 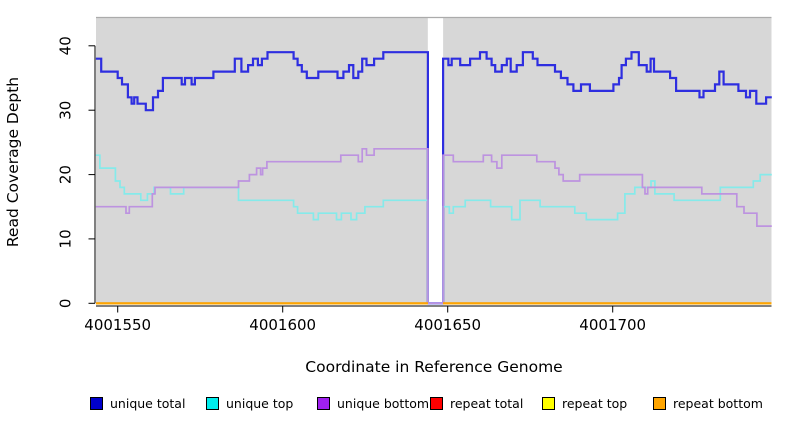 I want to click on unique-top-swatch-icon, so click(x=212, y=403).